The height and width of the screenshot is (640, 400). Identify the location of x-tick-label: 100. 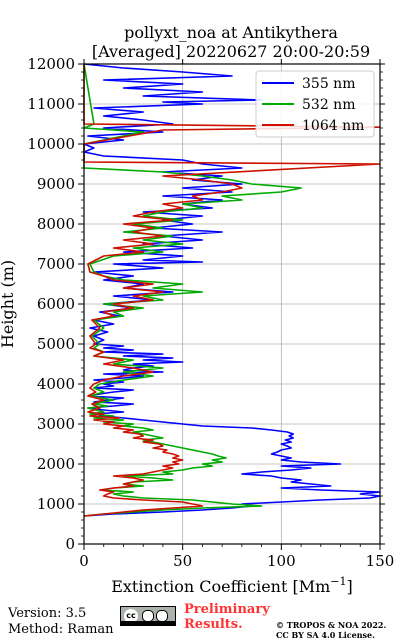
(281, 561).